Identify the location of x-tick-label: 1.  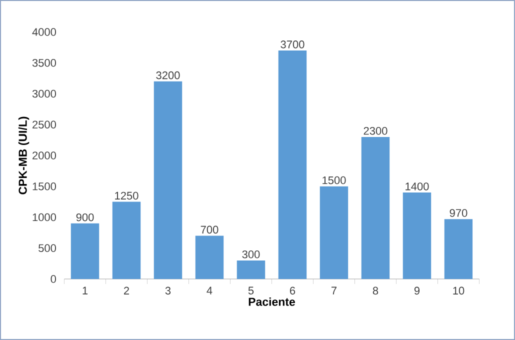
(85, 290).